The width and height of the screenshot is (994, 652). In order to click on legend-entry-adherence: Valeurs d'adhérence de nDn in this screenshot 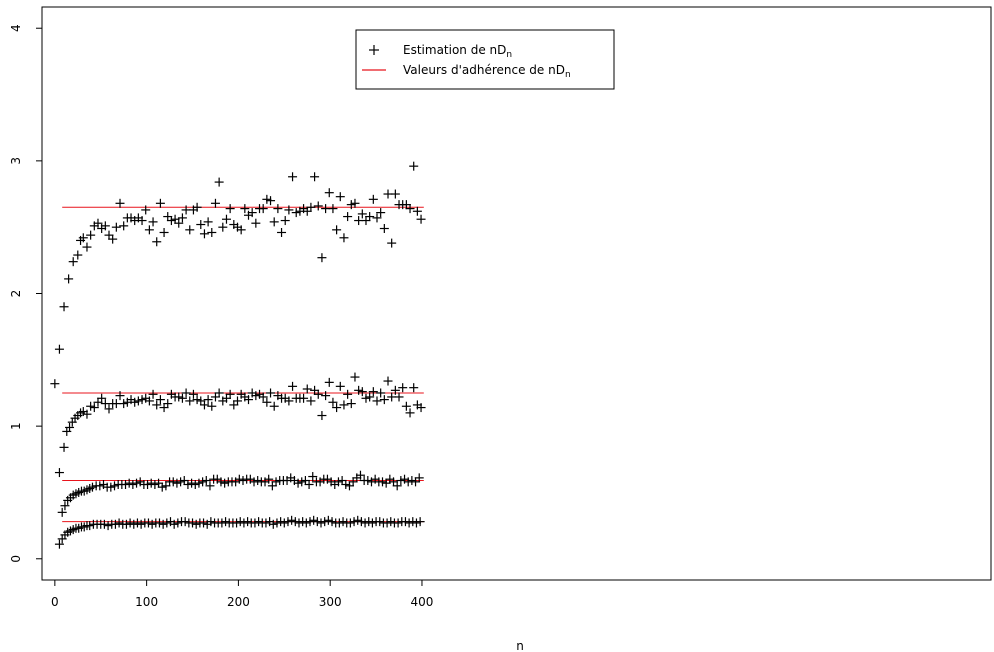, I will do `click(487, 71)`.